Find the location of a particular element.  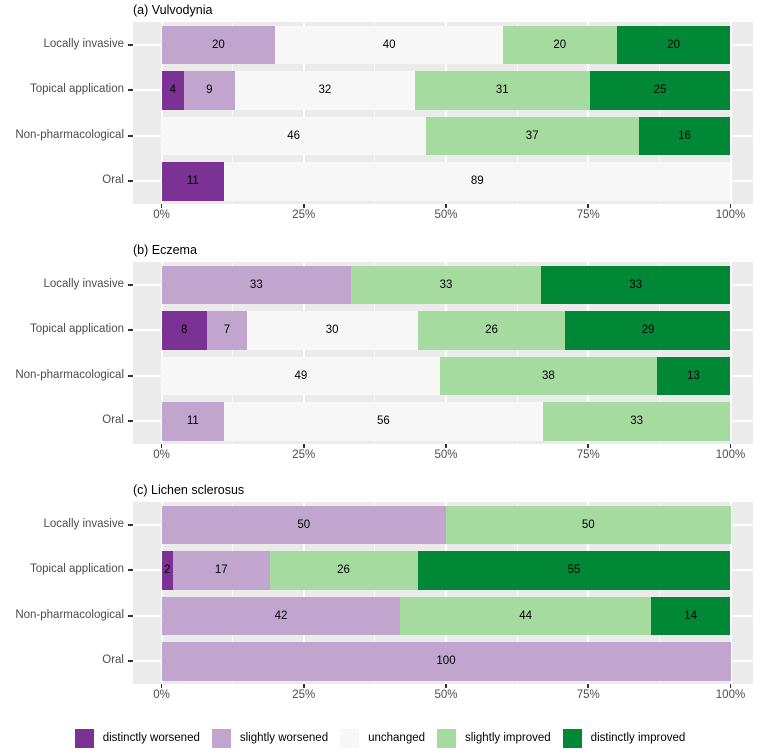

bar-row: 42 44 14 is located at coordinates (446, 615).